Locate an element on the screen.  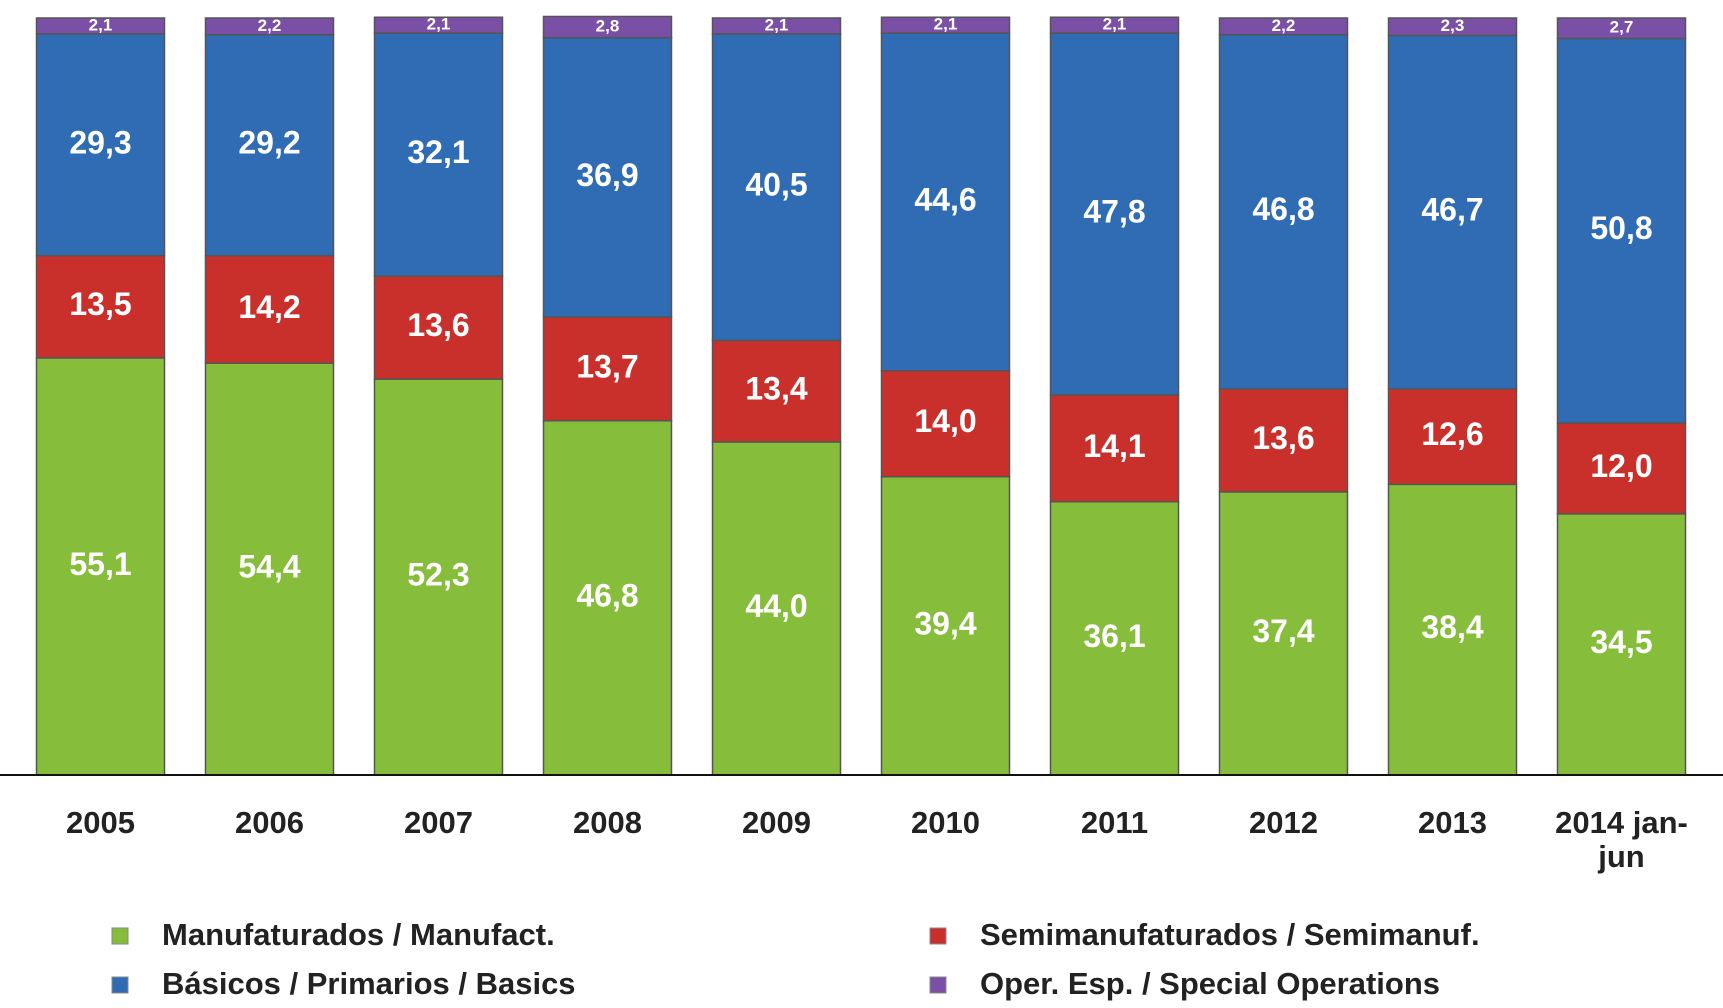
value-label: 47,8 is located at coordinates (1114, 212).